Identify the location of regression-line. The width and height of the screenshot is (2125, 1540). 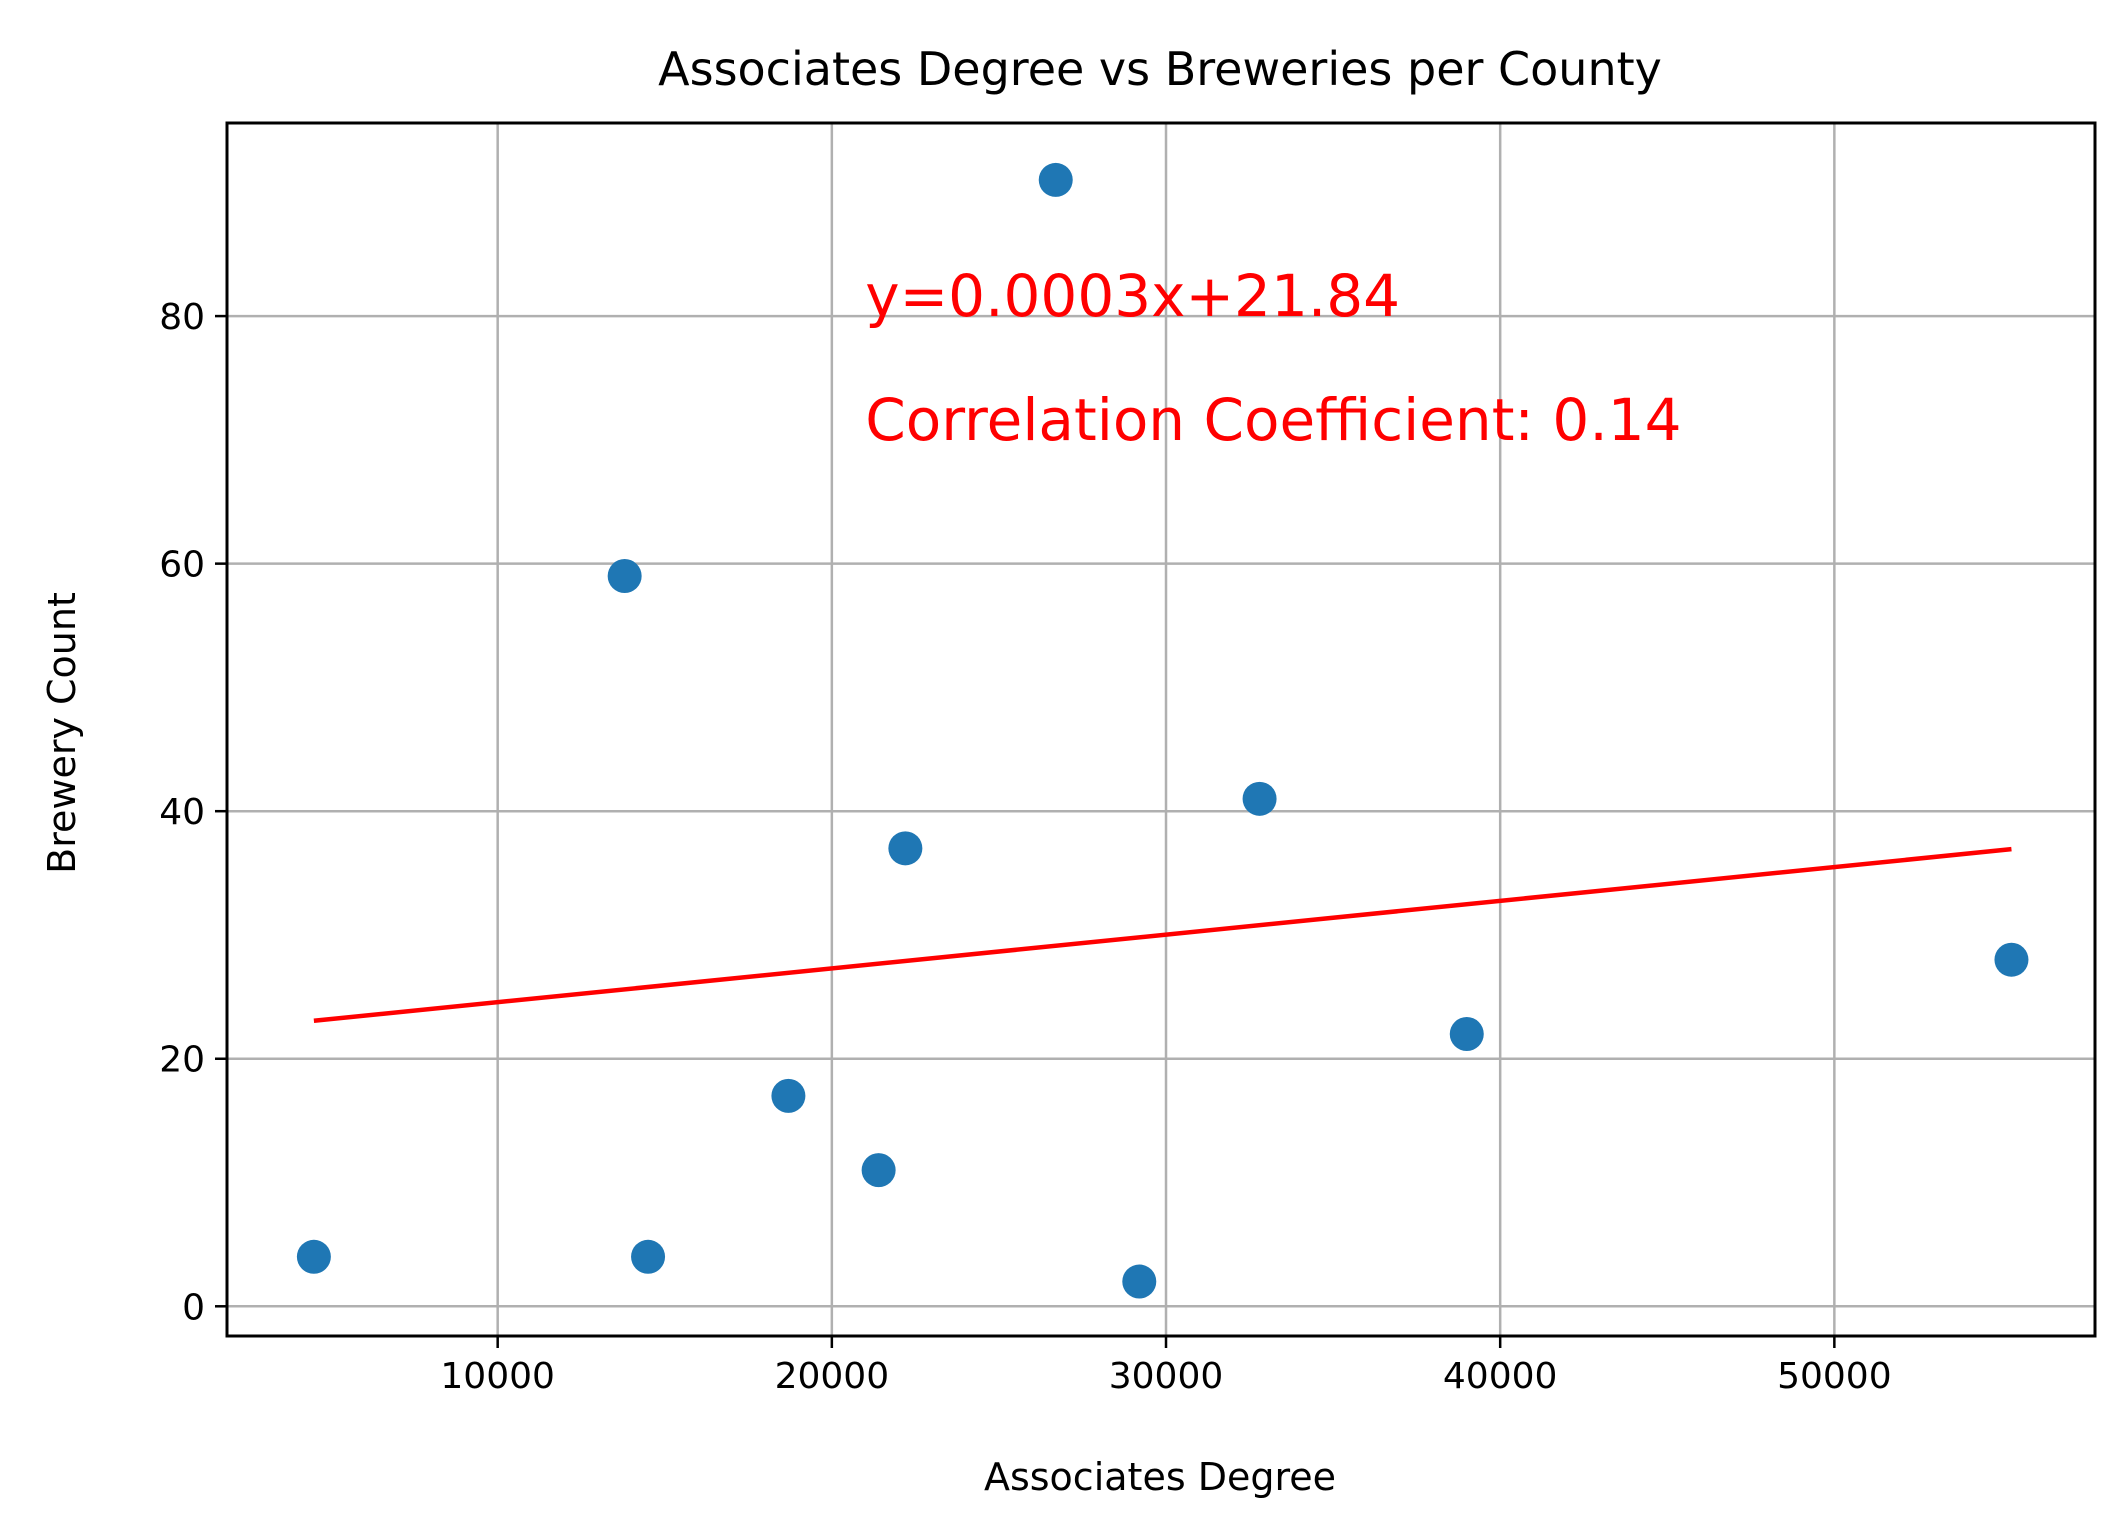
(1162, 935).